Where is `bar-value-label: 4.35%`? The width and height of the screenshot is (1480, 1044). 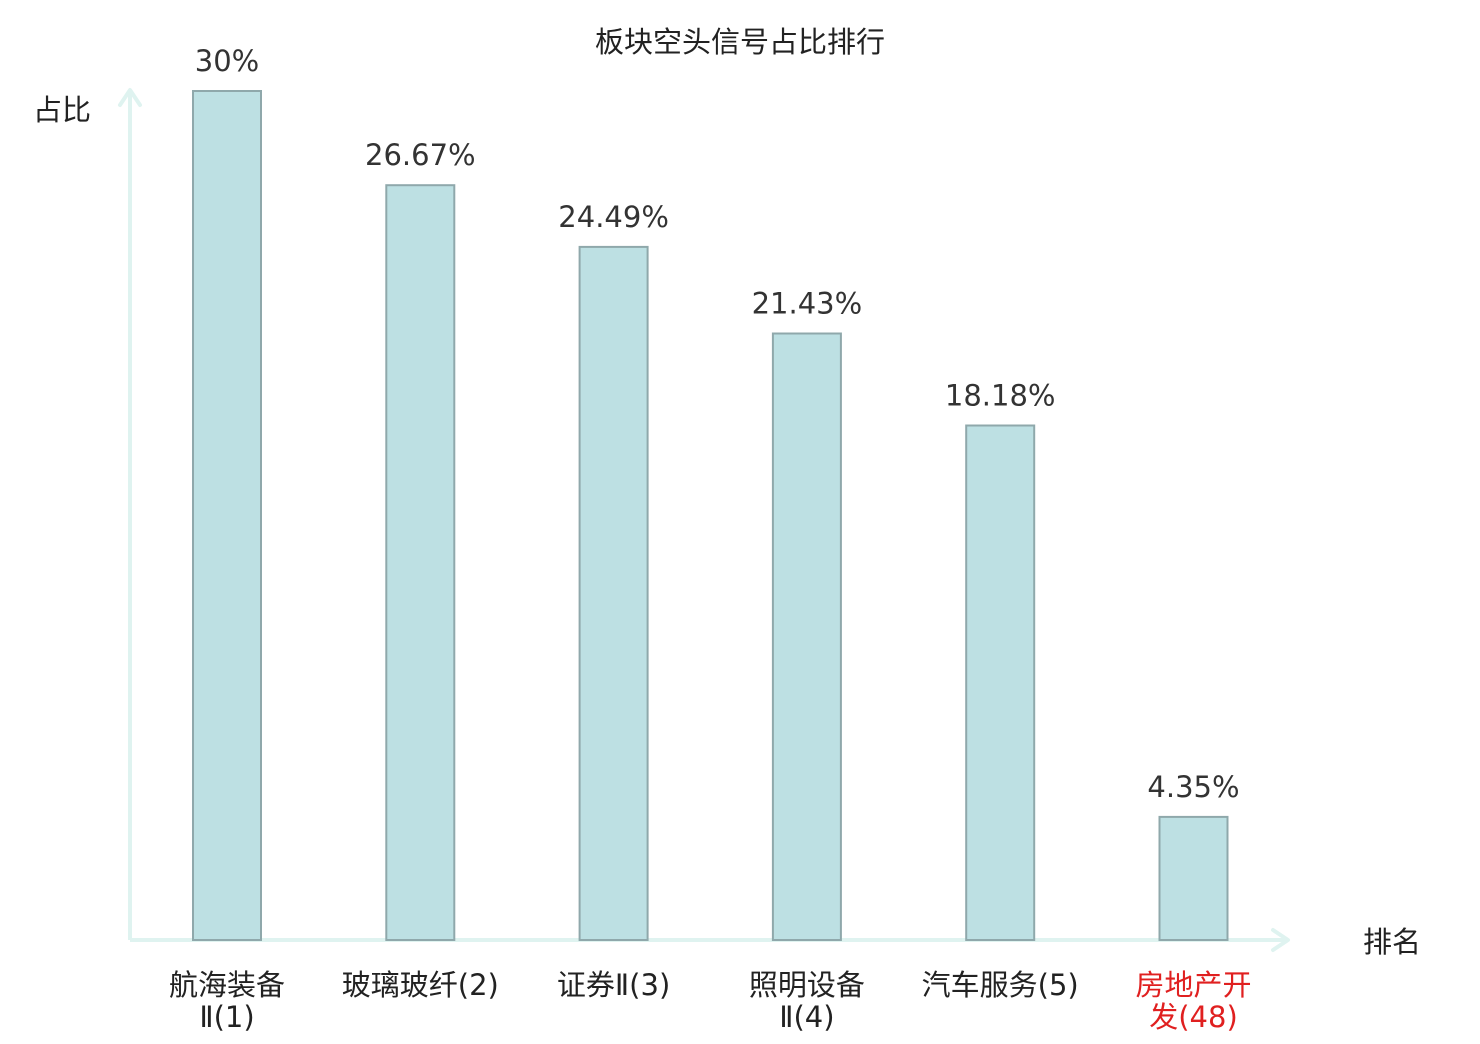
bar-value-label: 4.35% is located at coordinates (1193, 787).